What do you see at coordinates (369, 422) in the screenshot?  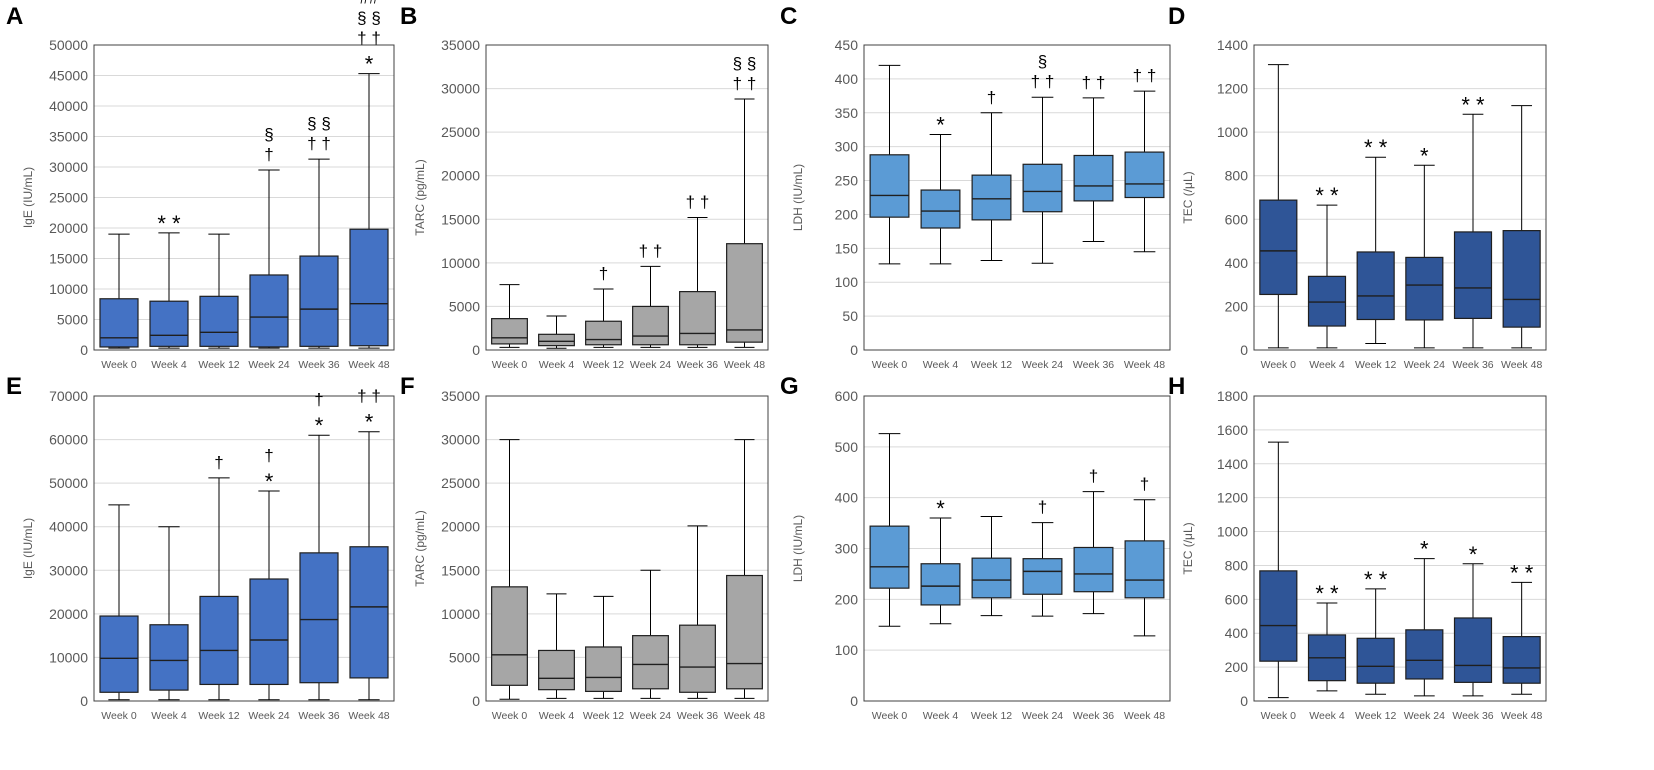 I see `panel-e-significance-mark: *` at bounding box center [369, 422].